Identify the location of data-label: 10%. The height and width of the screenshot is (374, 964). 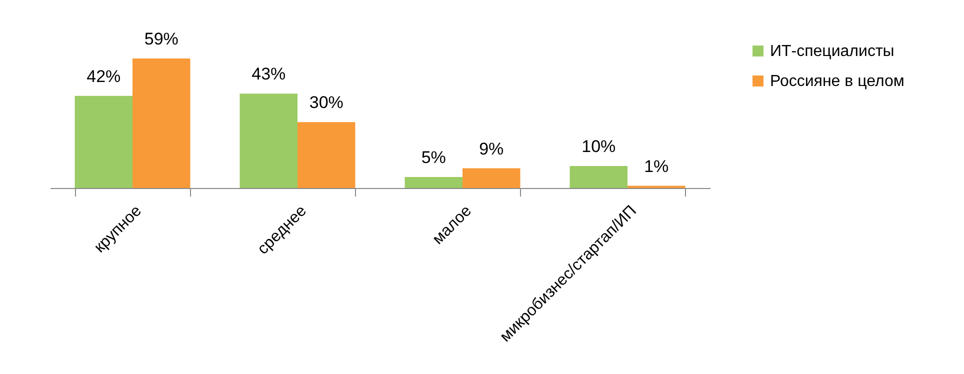
(599, 146).